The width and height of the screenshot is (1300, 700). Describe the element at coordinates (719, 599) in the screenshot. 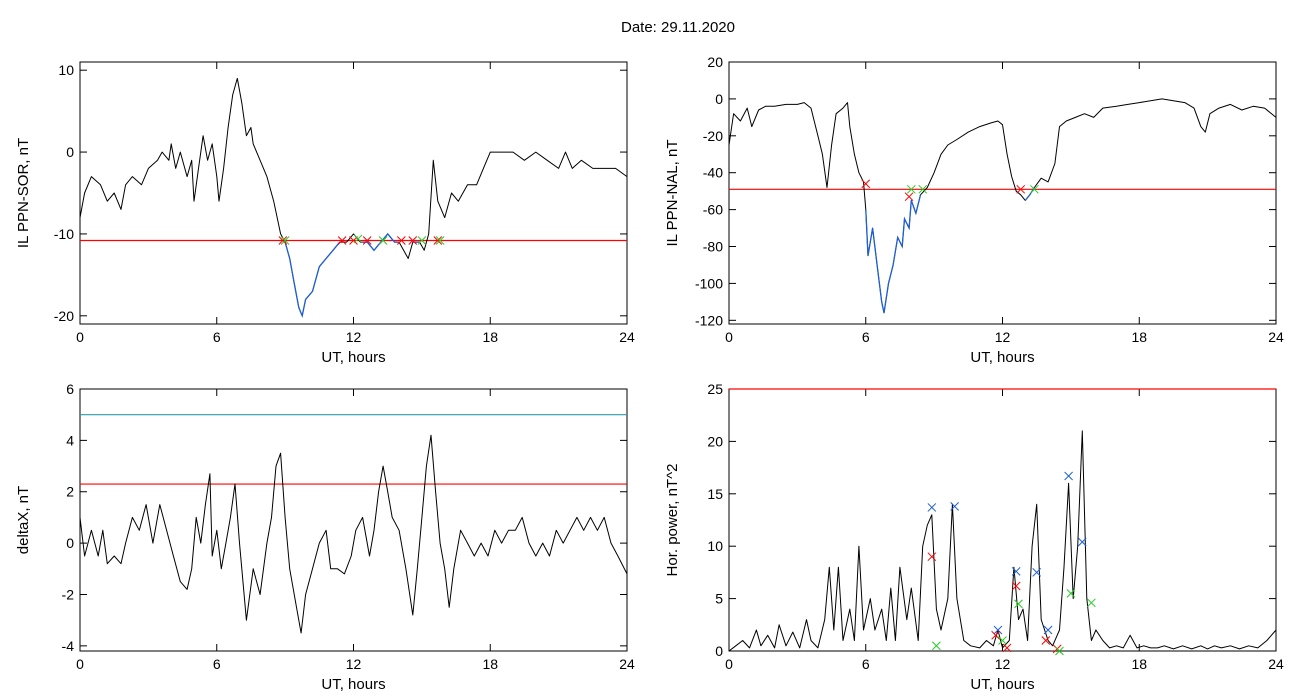

I see `y-tick-label: 5` at that location.